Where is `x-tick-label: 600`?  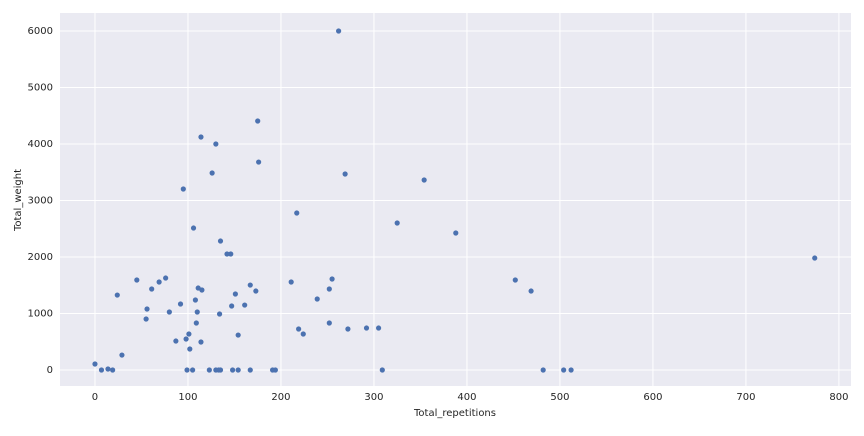
x-tick-label: 600 is located at coordinates (652, 397).